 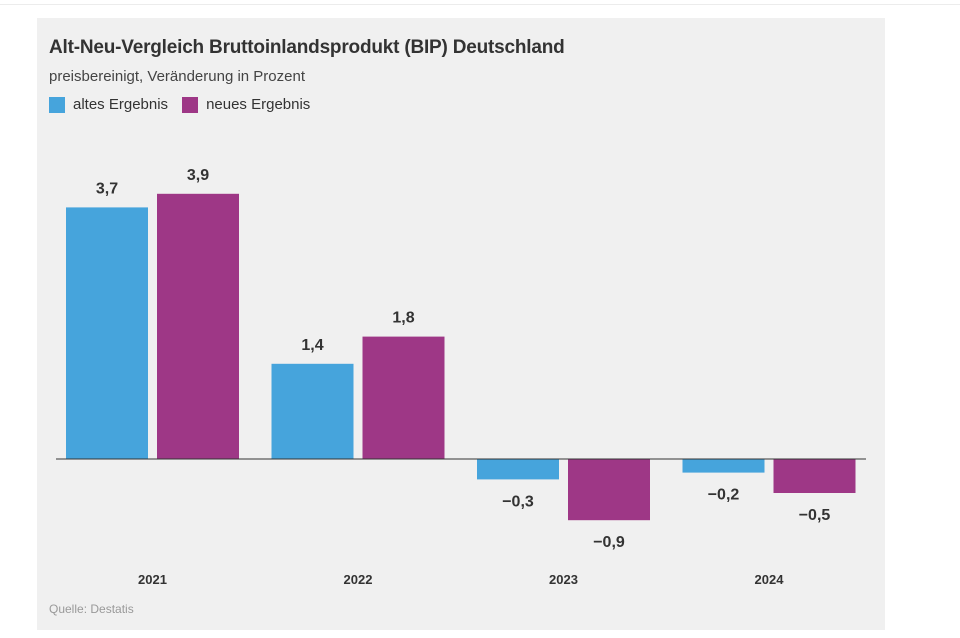 I want to click on bar-neu-2021, so click(x=198, y=326).